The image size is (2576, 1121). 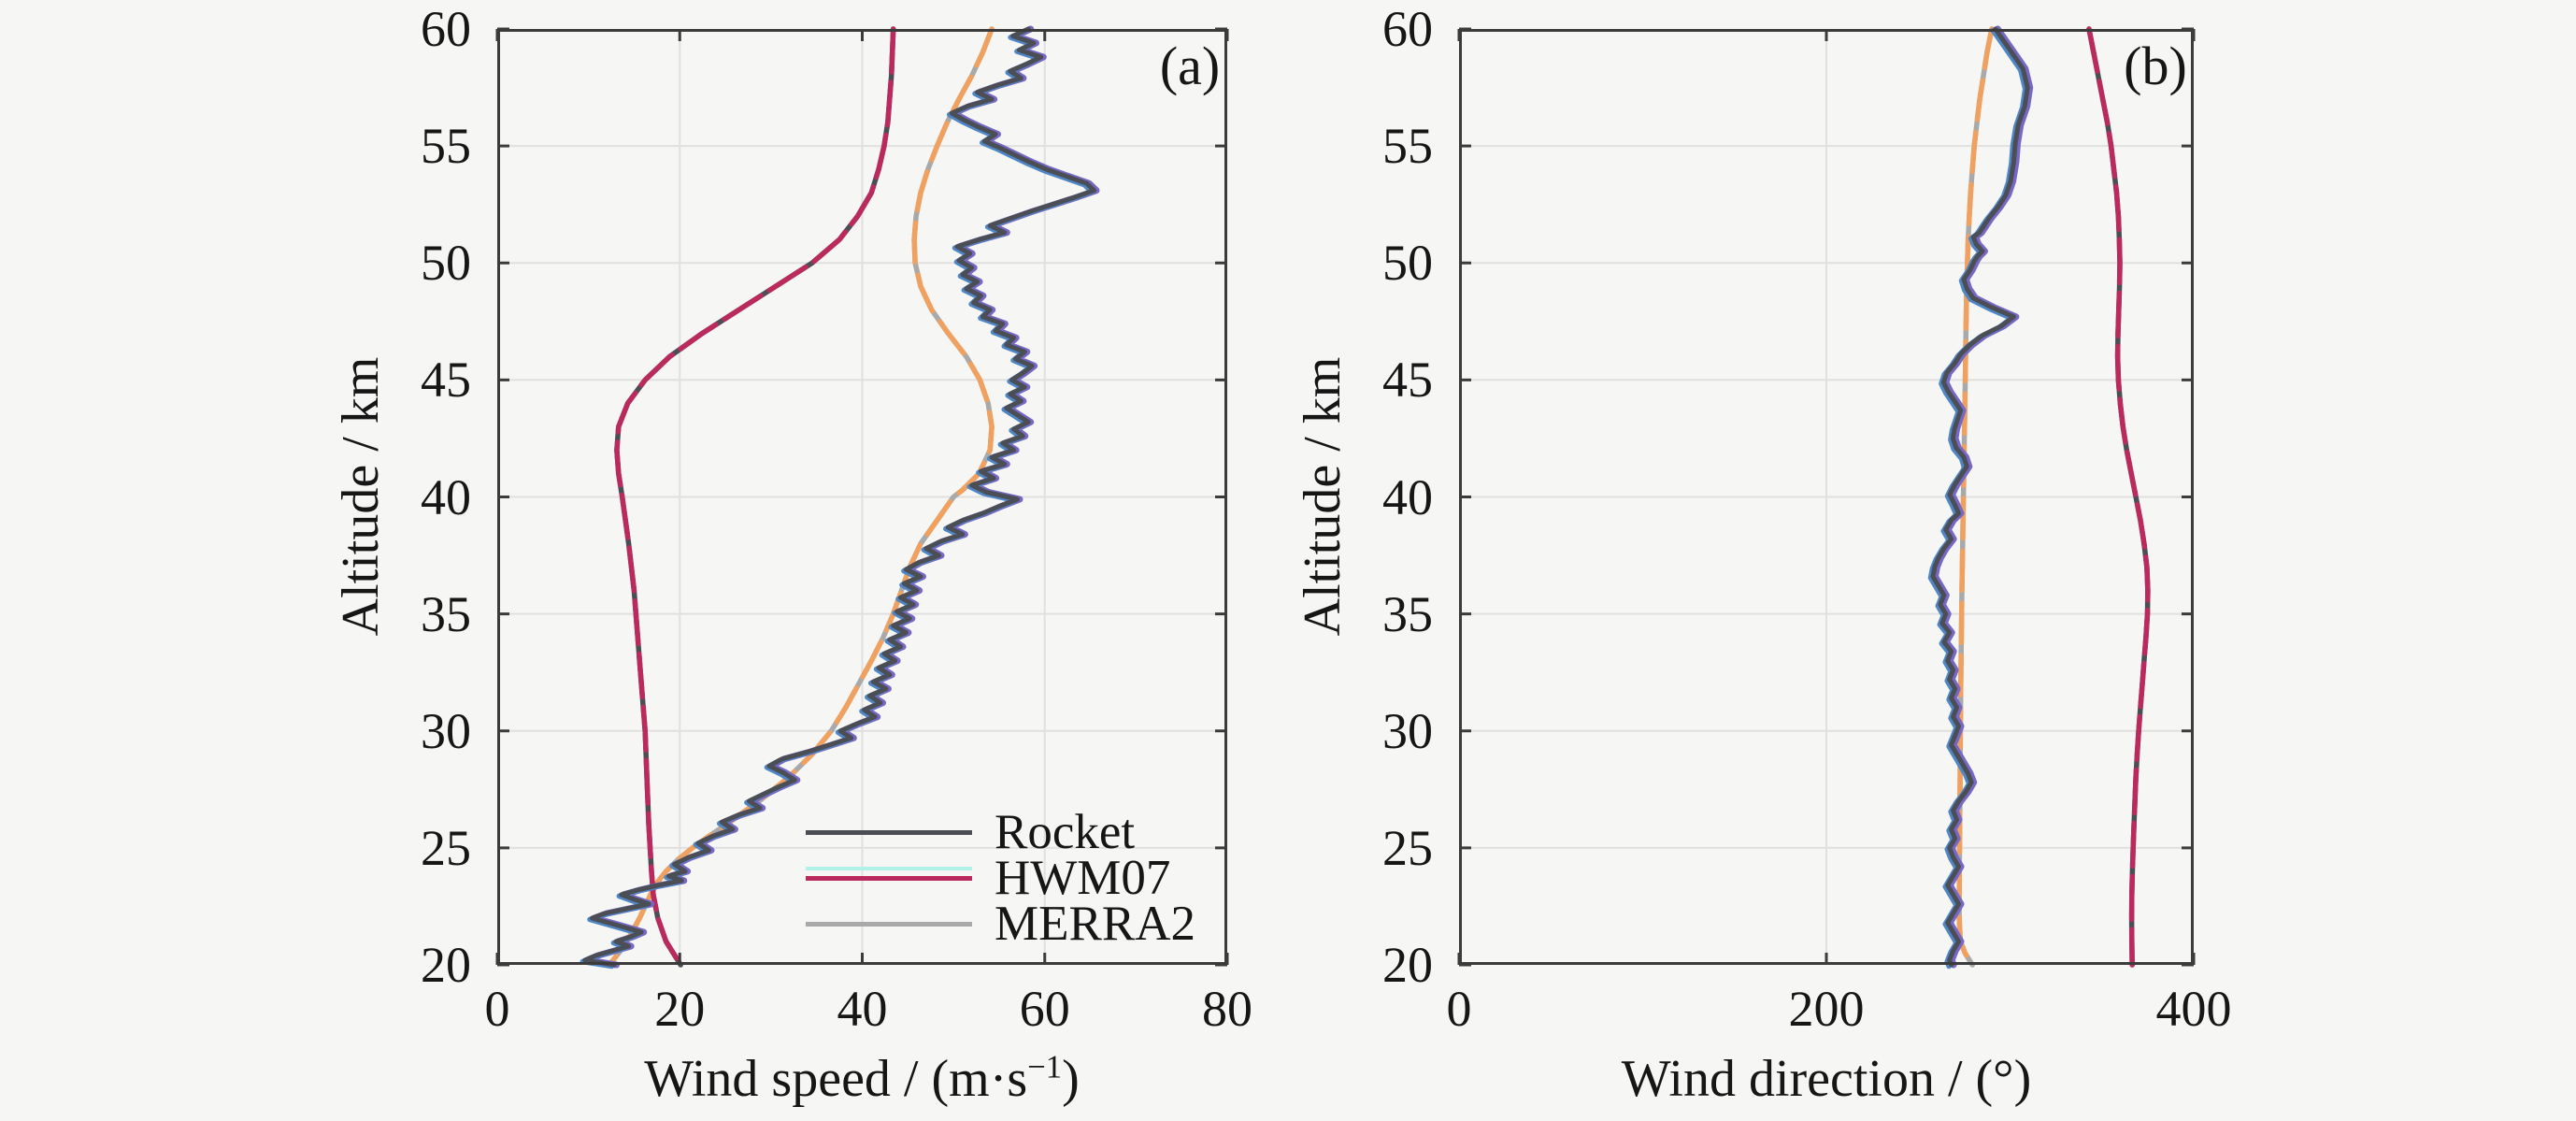 I want to click on x-tick-label: 400, so click(x=2193, y=1009).